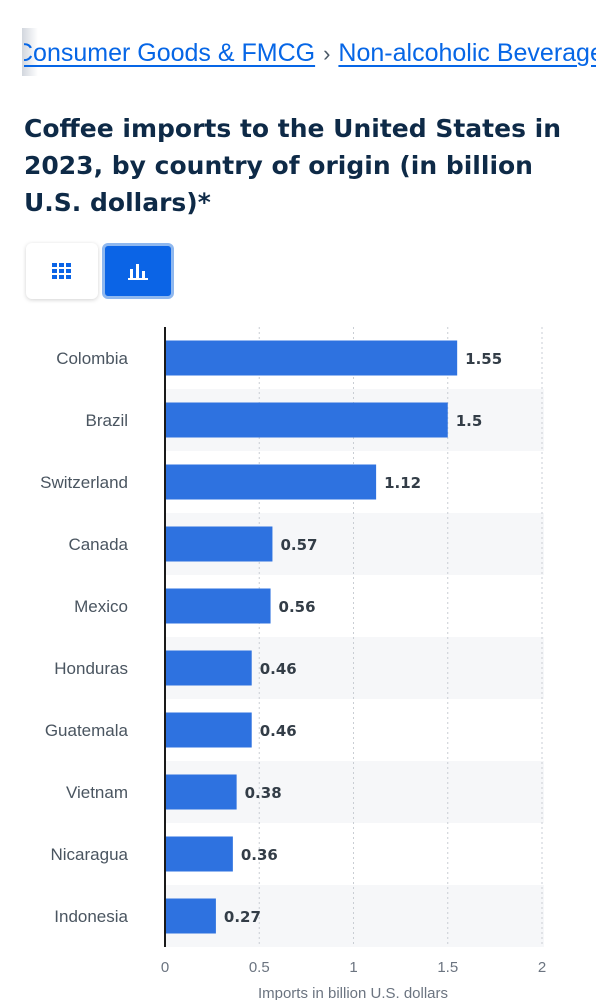 Image resolution: width=596 pixels, height=1000 pixels. I want to click on x-tick-label: 2, so click(542, 967).